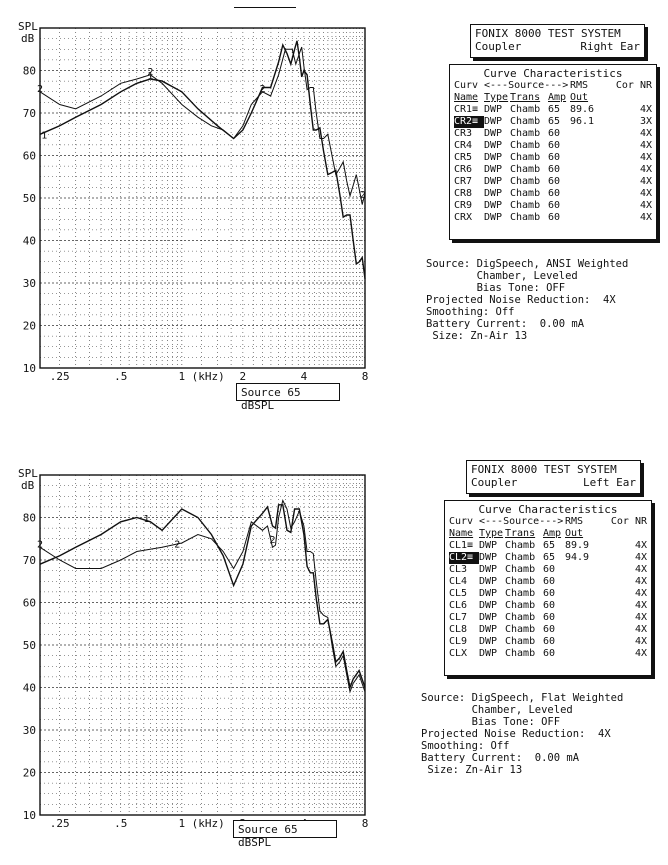  Describe the element at coordinates (60, 376) in the screenshot. I see `x-tick-label: .25` at that location.